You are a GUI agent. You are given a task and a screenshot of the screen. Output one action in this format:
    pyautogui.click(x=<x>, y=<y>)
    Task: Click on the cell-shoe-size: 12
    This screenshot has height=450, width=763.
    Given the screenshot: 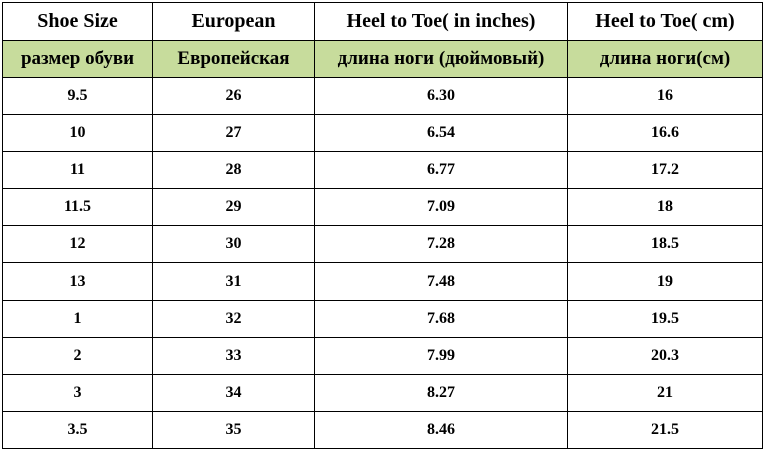 What is the action you would take?
    pyautogui.click(x=77, y=244)
    